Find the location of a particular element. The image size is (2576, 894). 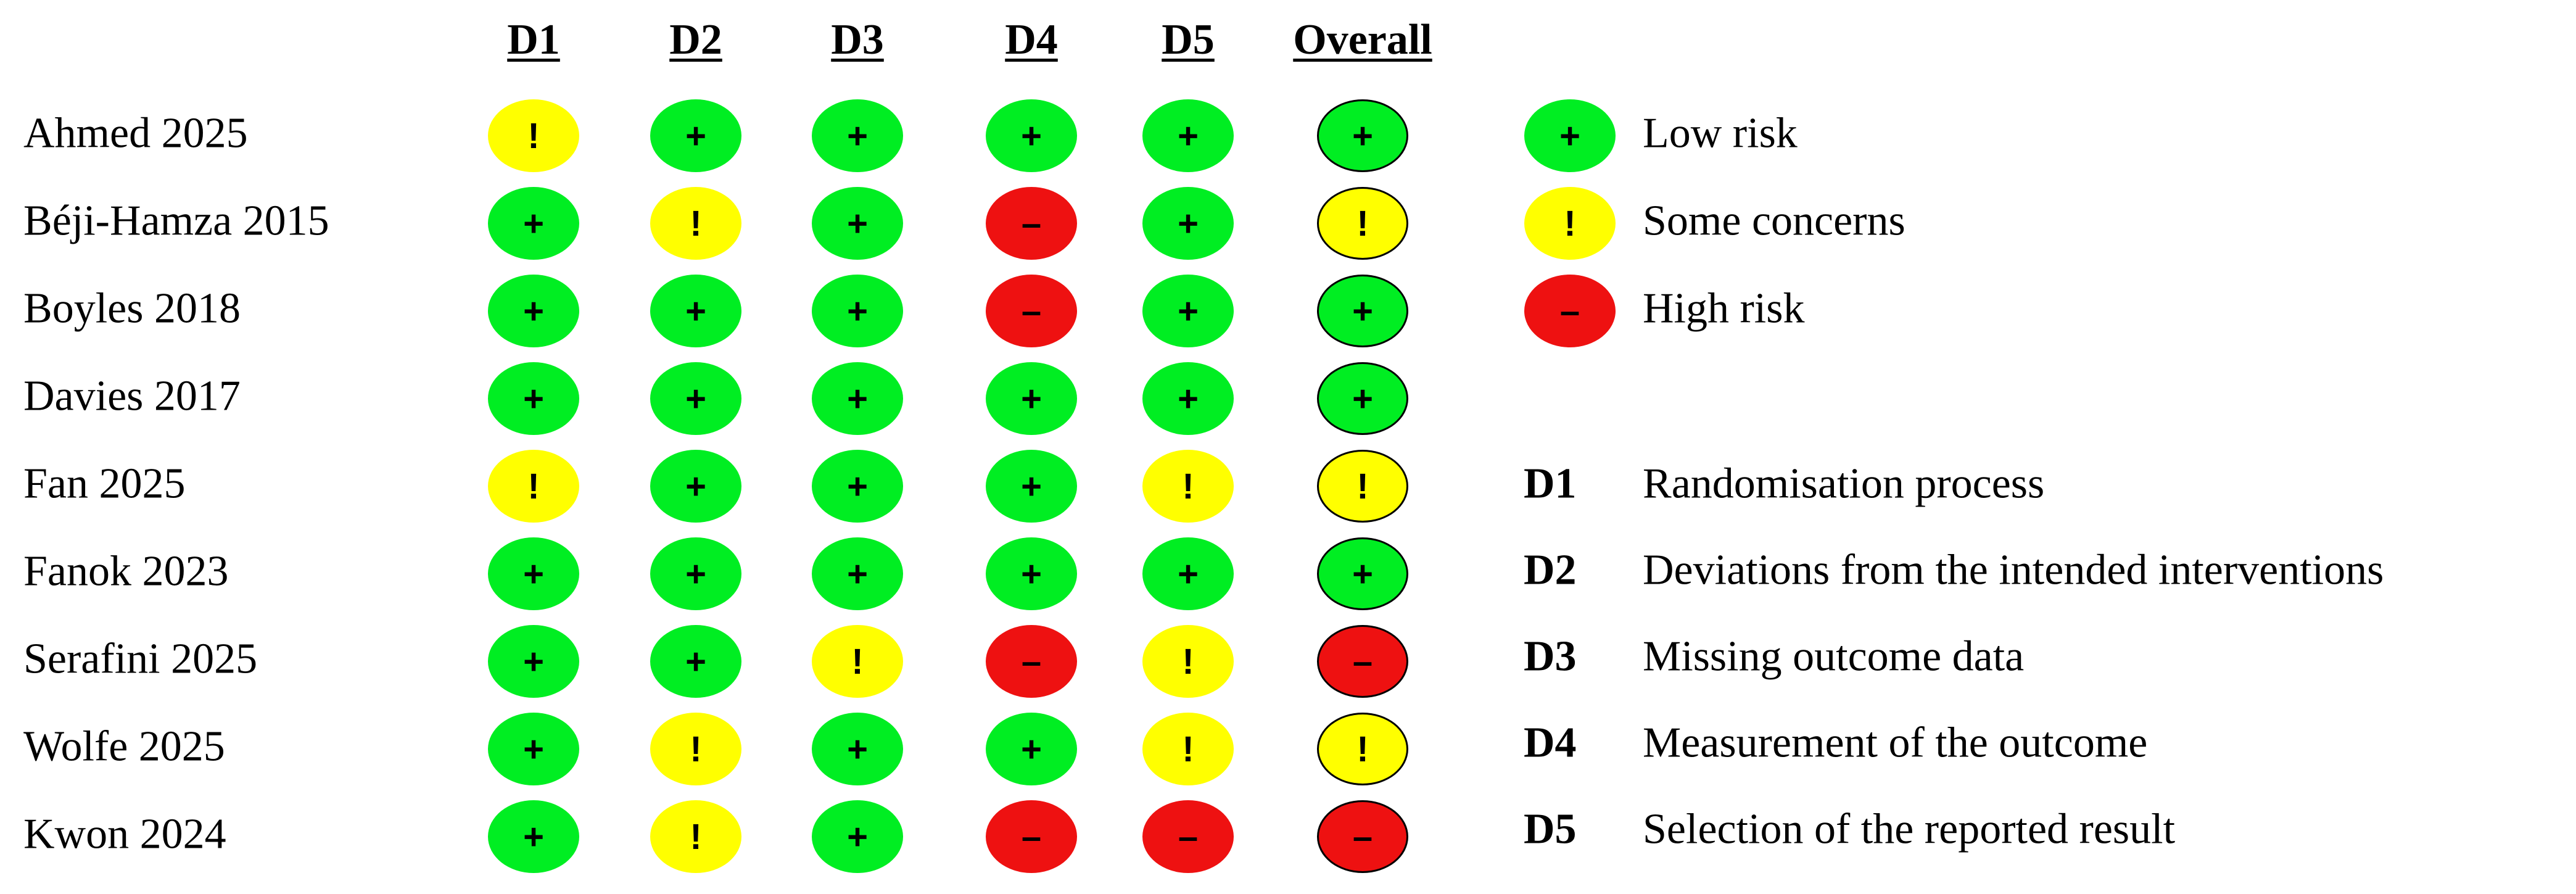

study-label: Boyles 2018 is located at coordinates (132, 308).